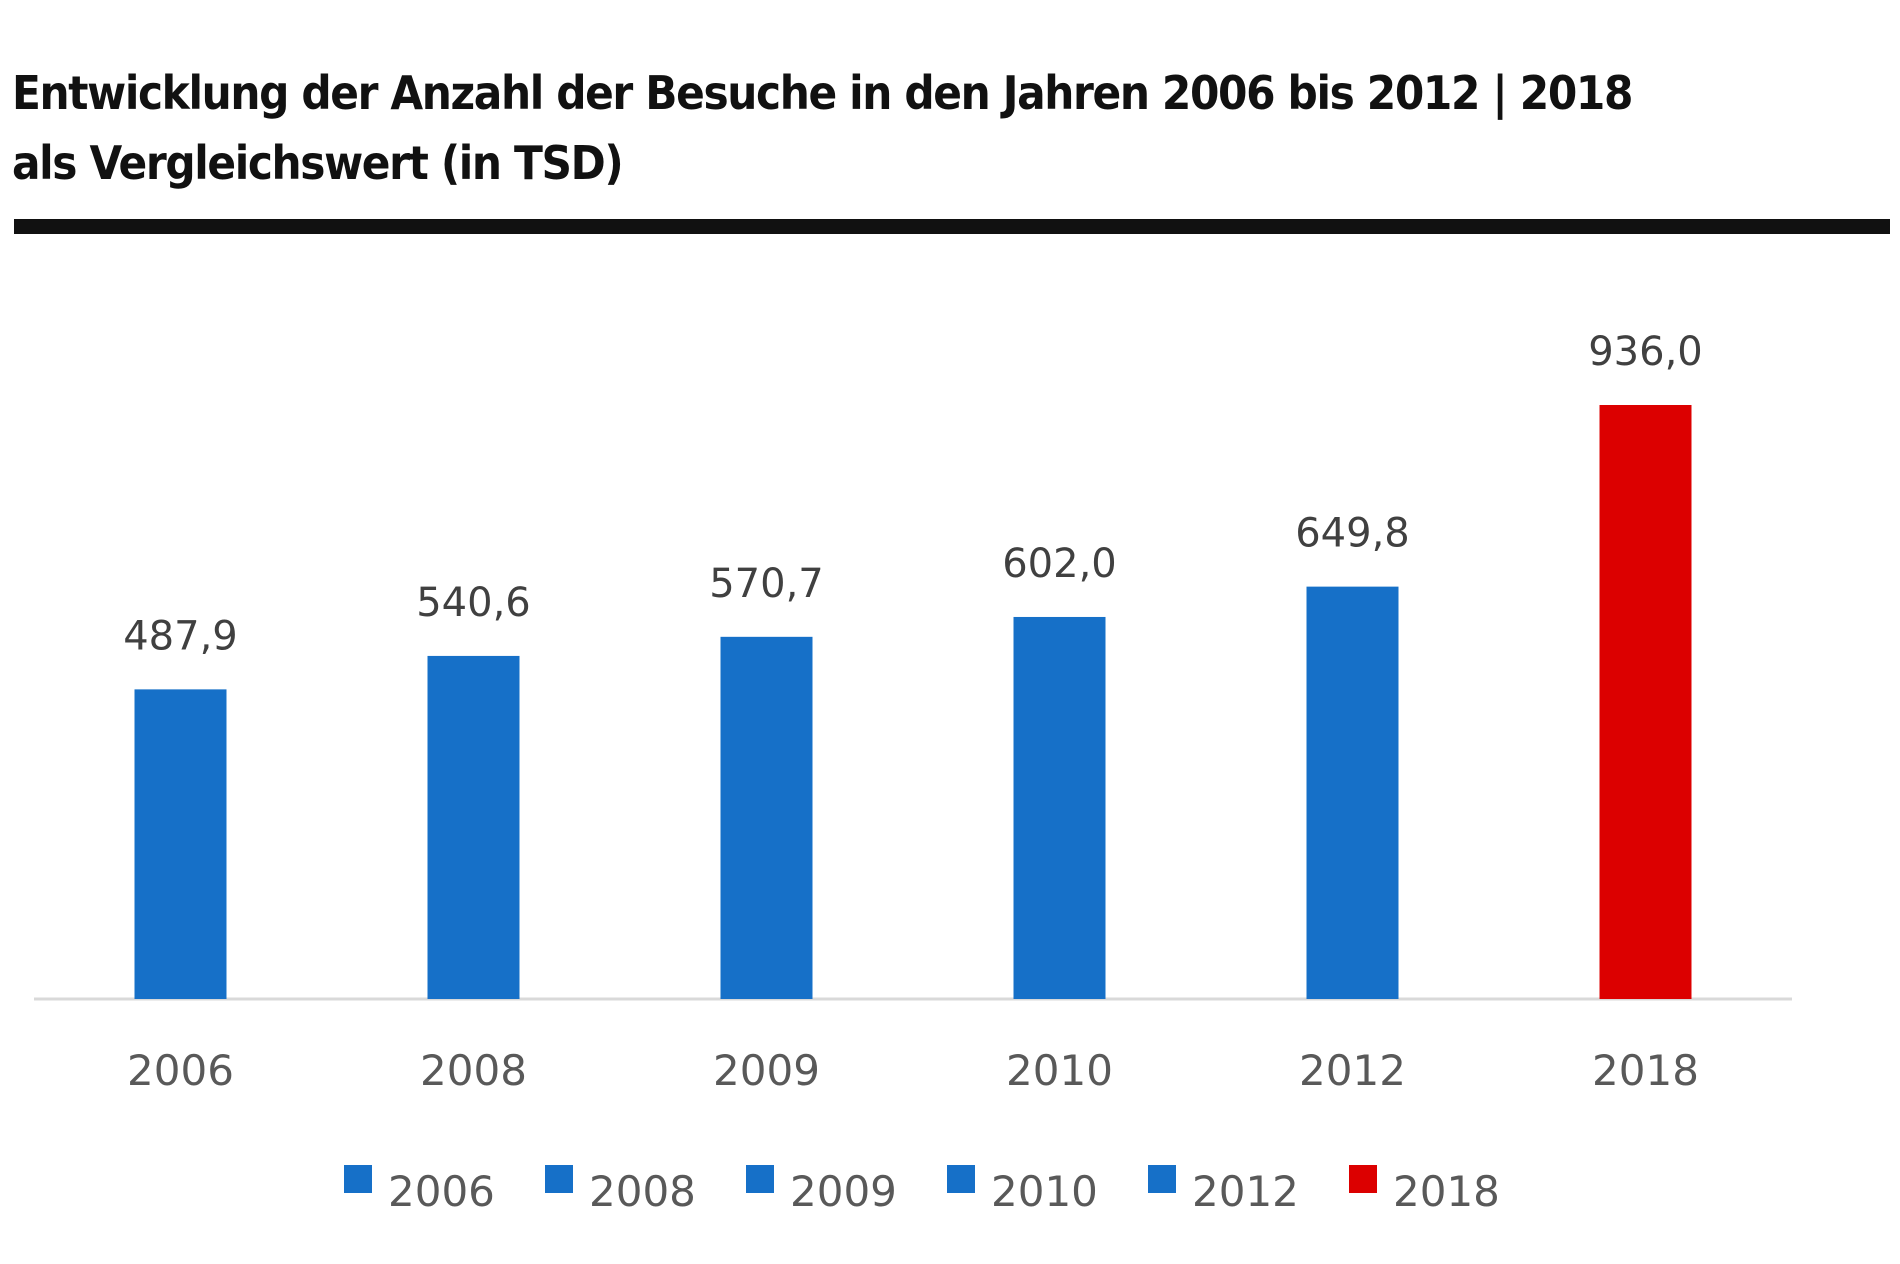 Image resolution: width=1900 pixels, height=1264 pixels. What do you see at coordinates (180, 1070) in the screenshot?
I see `x-tick-label-2006: 2006` at bounding box center [180, 1070].